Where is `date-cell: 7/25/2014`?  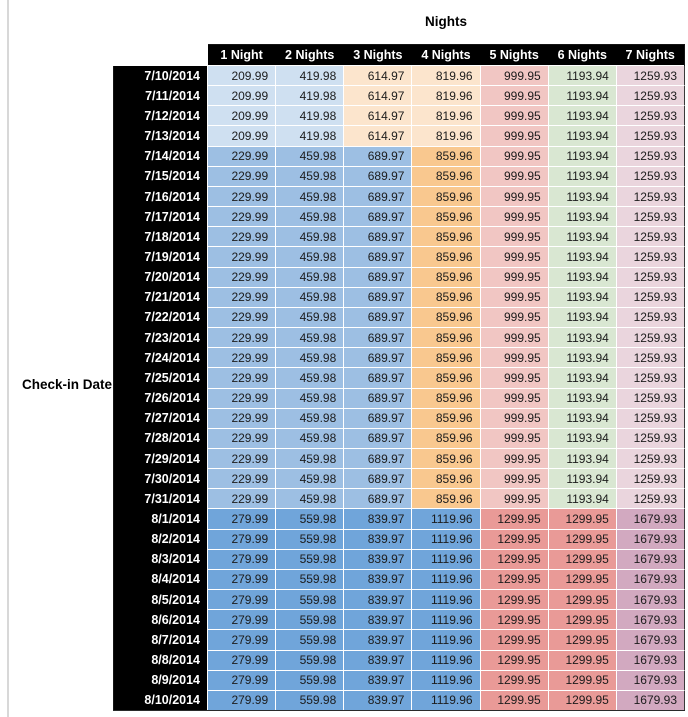
date-cell: 7/25/2014 is located at coordinates (160, 377).